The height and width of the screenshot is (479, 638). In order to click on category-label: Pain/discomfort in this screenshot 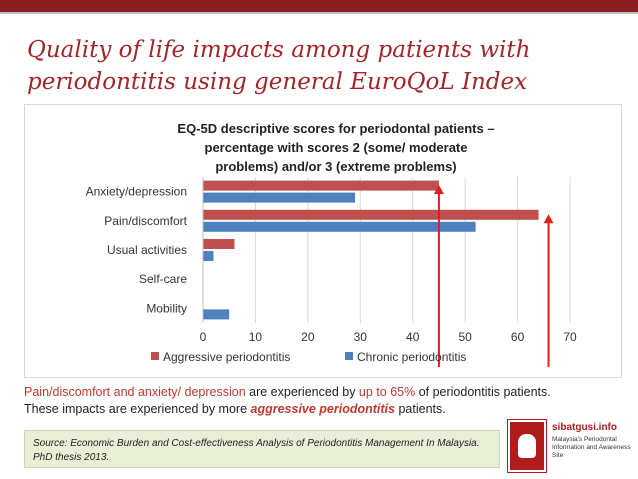, I will do `click(145, 221)`.